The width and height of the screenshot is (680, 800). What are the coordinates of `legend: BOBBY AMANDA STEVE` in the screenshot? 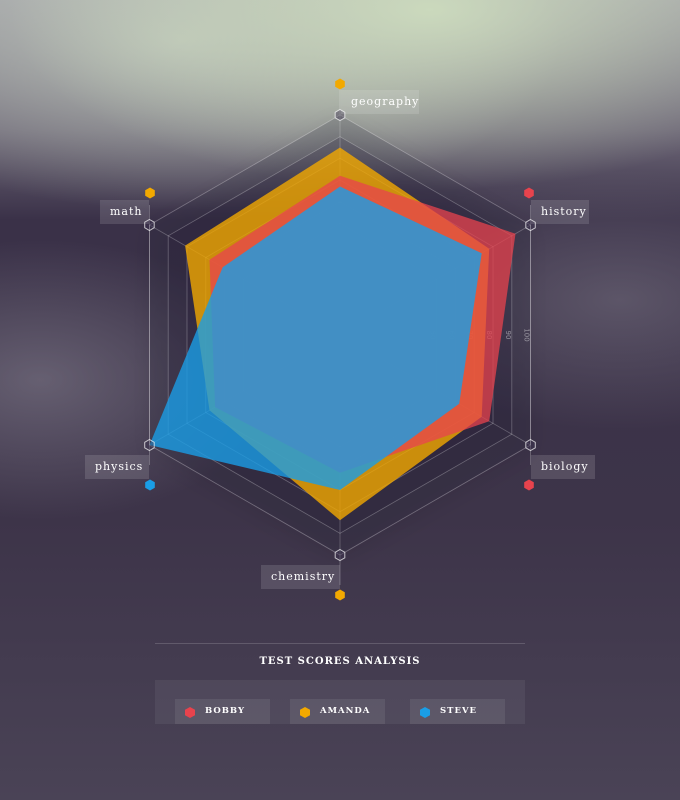 It's located at (340, 702).